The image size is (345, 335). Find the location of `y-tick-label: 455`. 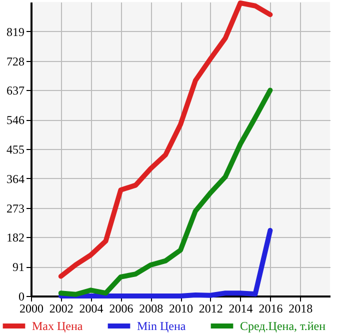

y-tick-label: 455 is located at coordinates (15, 149).